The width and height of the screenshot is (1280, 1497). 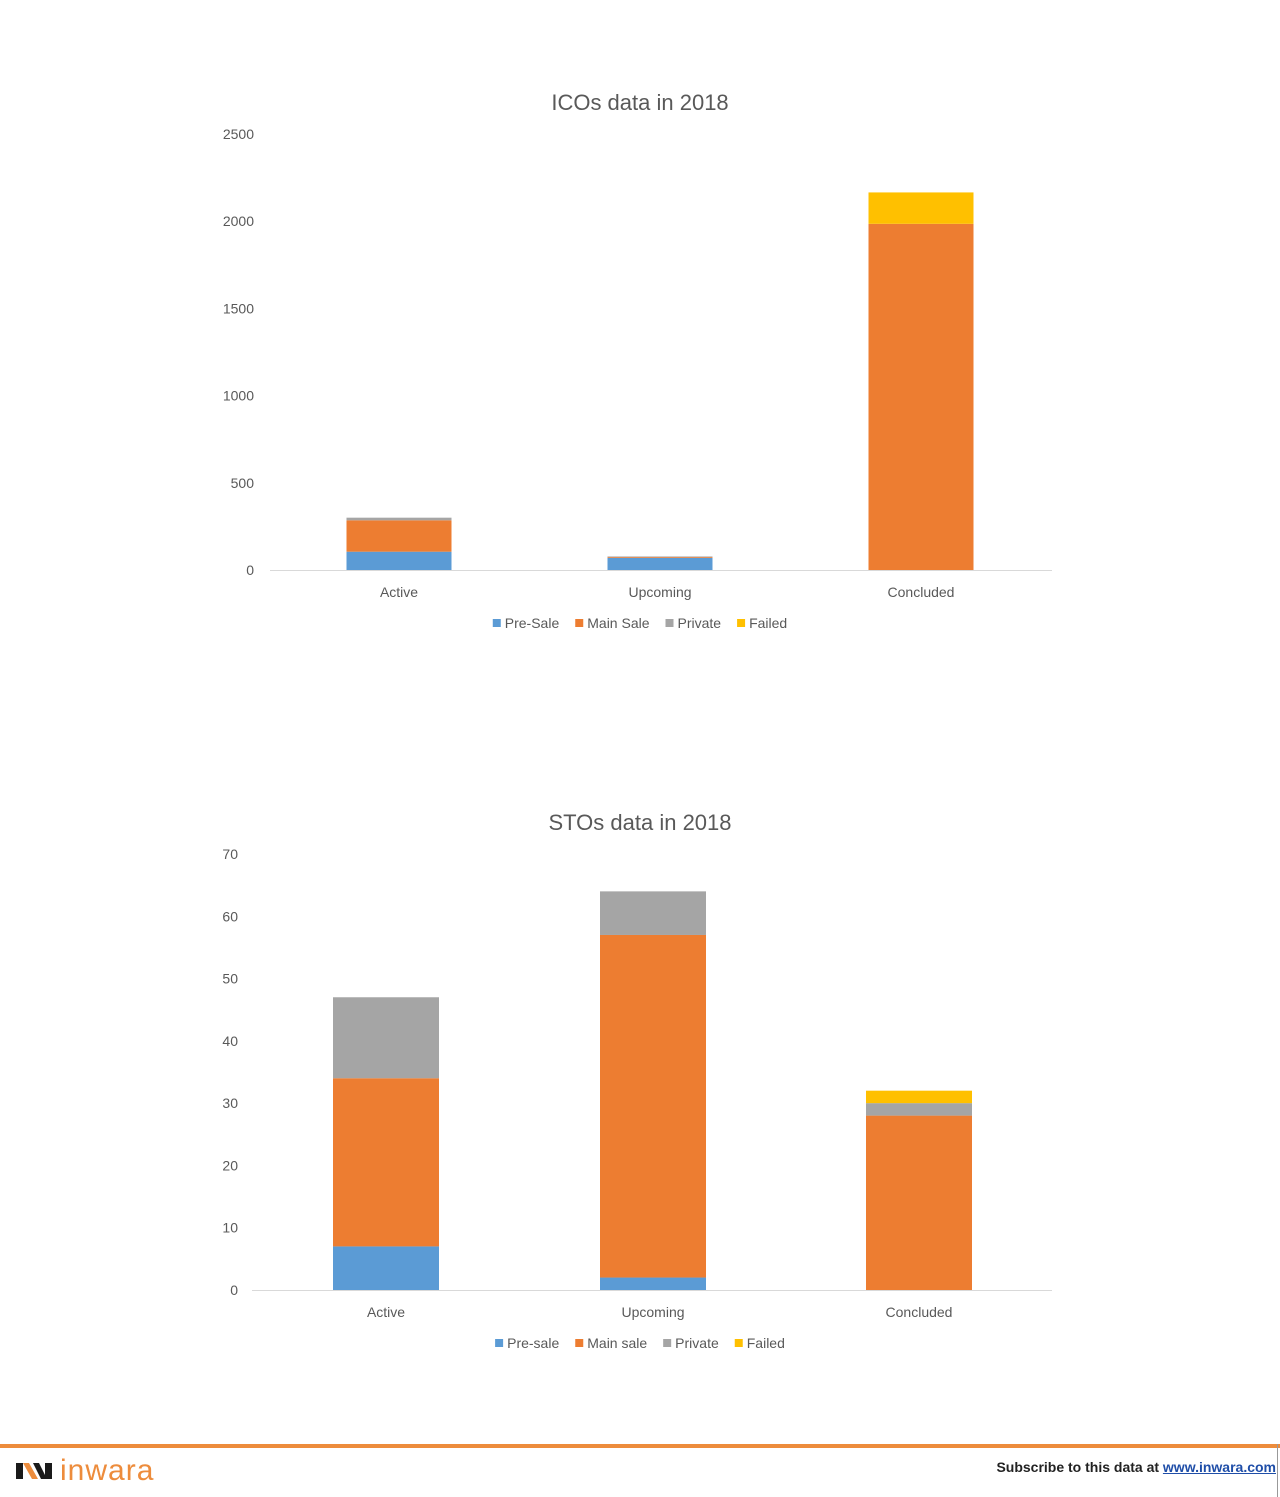 I want to click on legend-label: Pre-Sale, so click(x=532, y=623).